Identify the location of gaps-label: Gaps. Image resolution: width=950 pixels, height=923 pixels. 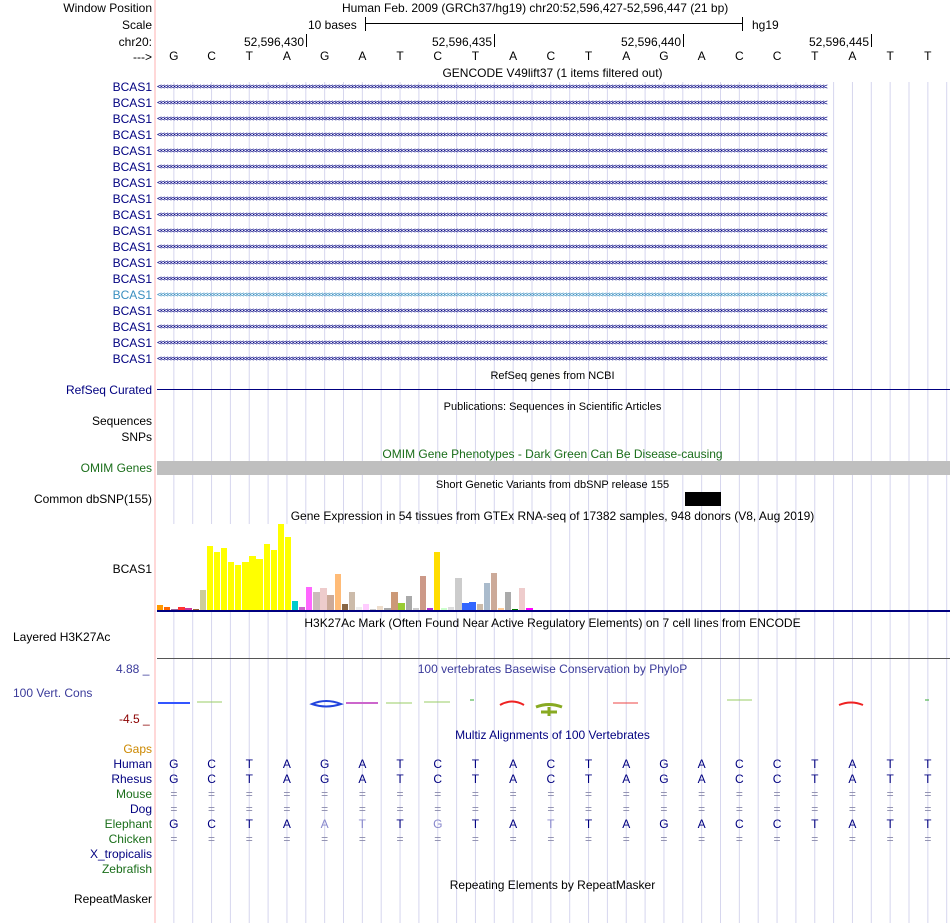
(137, 749).